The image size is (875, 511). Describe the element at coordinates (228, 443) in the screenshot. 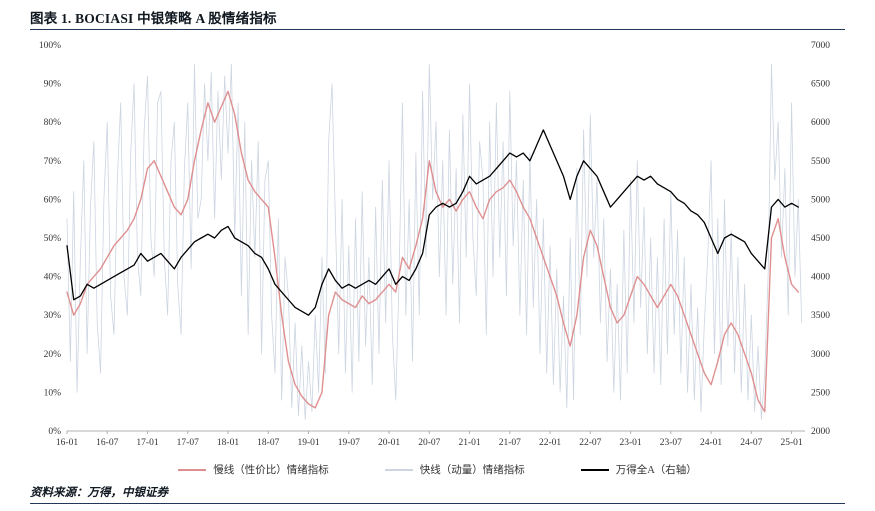

I see `x-axis-label: 18-01` at that location.